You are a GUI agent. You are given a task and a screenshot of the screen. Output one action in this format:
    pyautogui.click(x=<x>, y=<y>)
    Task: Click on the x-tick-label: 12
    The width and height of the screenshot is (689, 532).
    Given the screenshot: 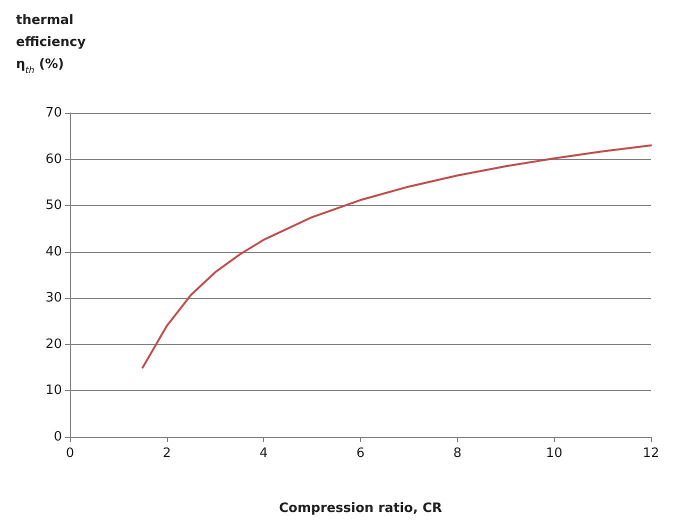 What is the action you would take?
    pyautogui.click(x=651, y=453)
    